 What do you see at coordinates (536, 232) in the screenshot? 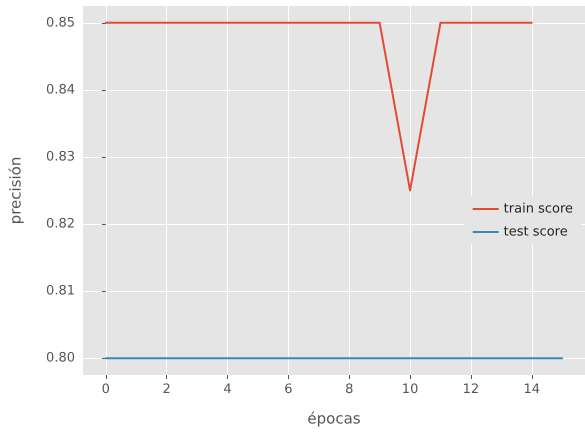
I see `legend-label: test score` at bounding box center [536, 232].